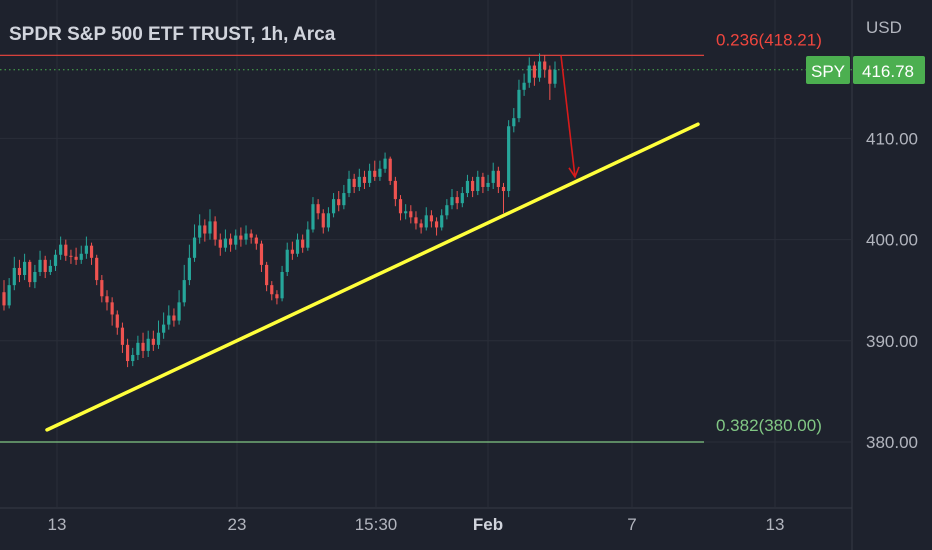 The image size is (932, 550). I want to click on price-tick-label: 410.00, so click(892, 138).